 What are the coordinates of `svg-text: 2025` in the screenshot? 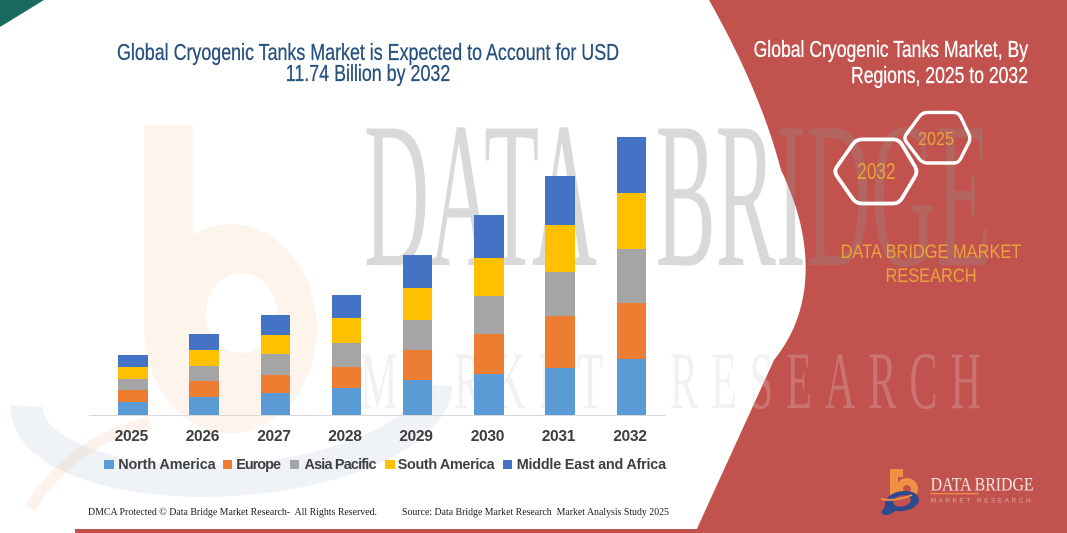 It's located at (936, 138).